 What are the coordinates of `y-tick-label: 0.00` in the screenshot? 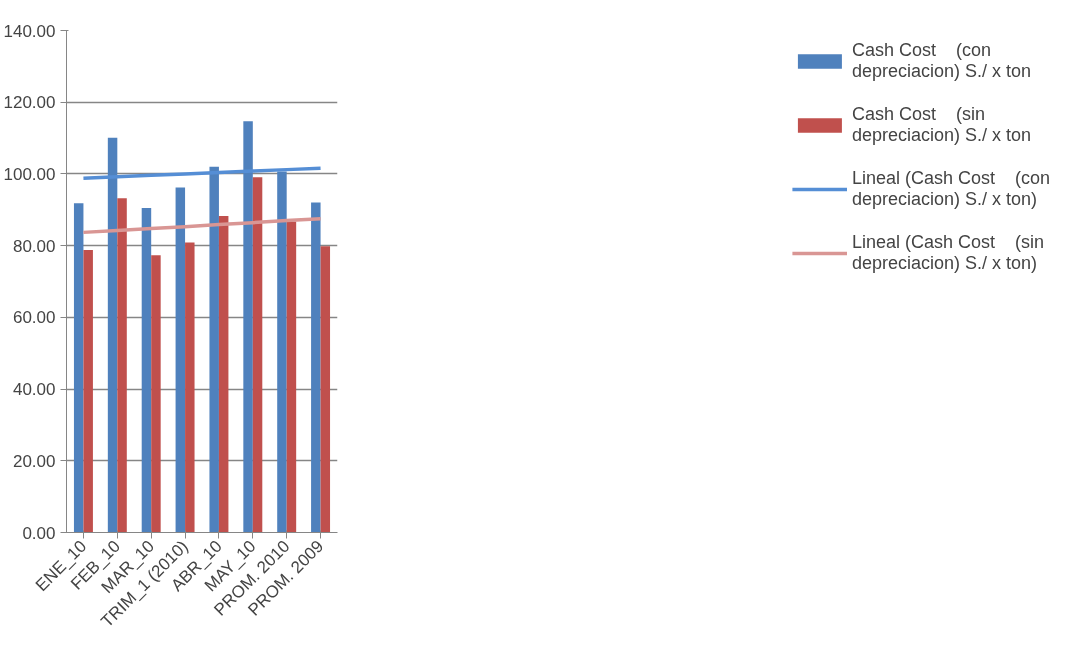 It's located at (39, 533).